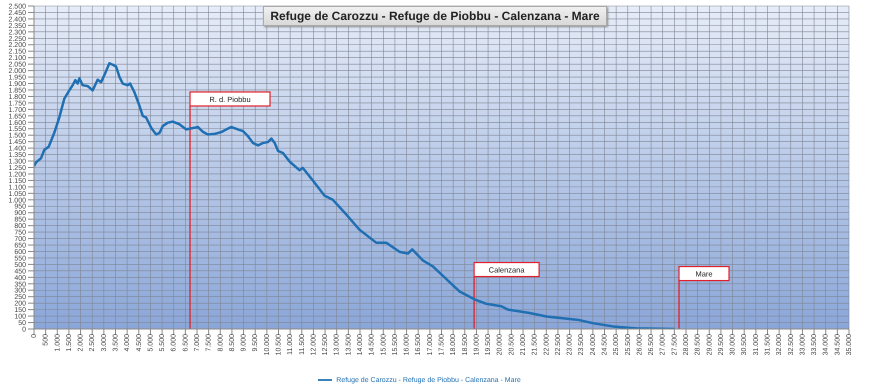  Describe the element at coordinates (435, 16) in the screenshot. I see `chart-title: Refuge de Carozzu - Refuge de Piobbu - Calenzana - Mare` at that location.